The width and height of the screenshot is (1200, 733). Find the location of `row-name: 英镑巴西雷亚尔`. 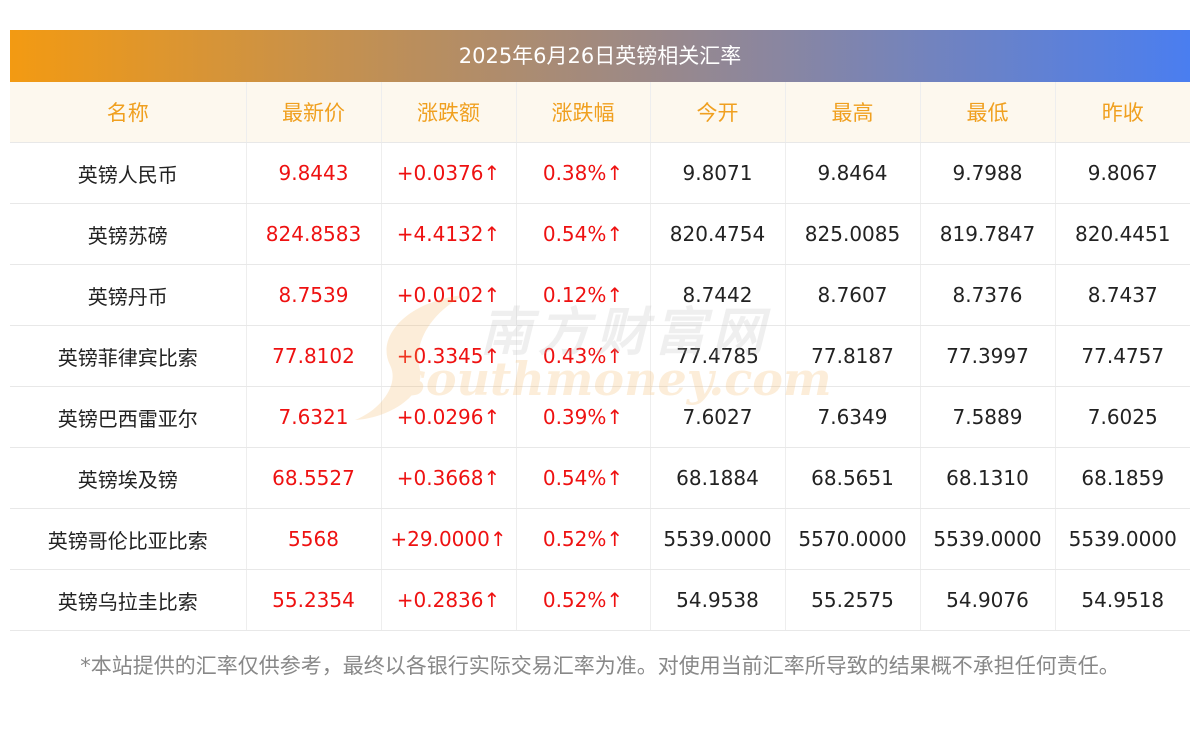

row-name: 英镑巴西雷亚尔 is located at coordinates (128, 417).